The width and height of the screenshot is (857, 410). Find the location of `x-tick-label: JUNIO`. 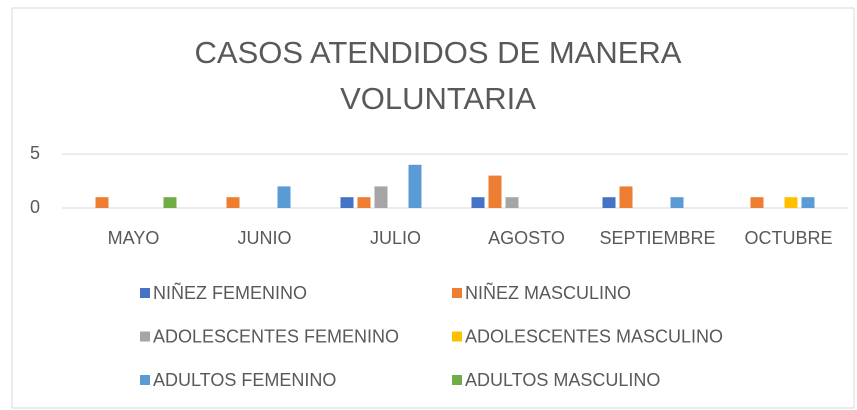

x-tick-label: JUNIO is located at coordinates (265, 238).